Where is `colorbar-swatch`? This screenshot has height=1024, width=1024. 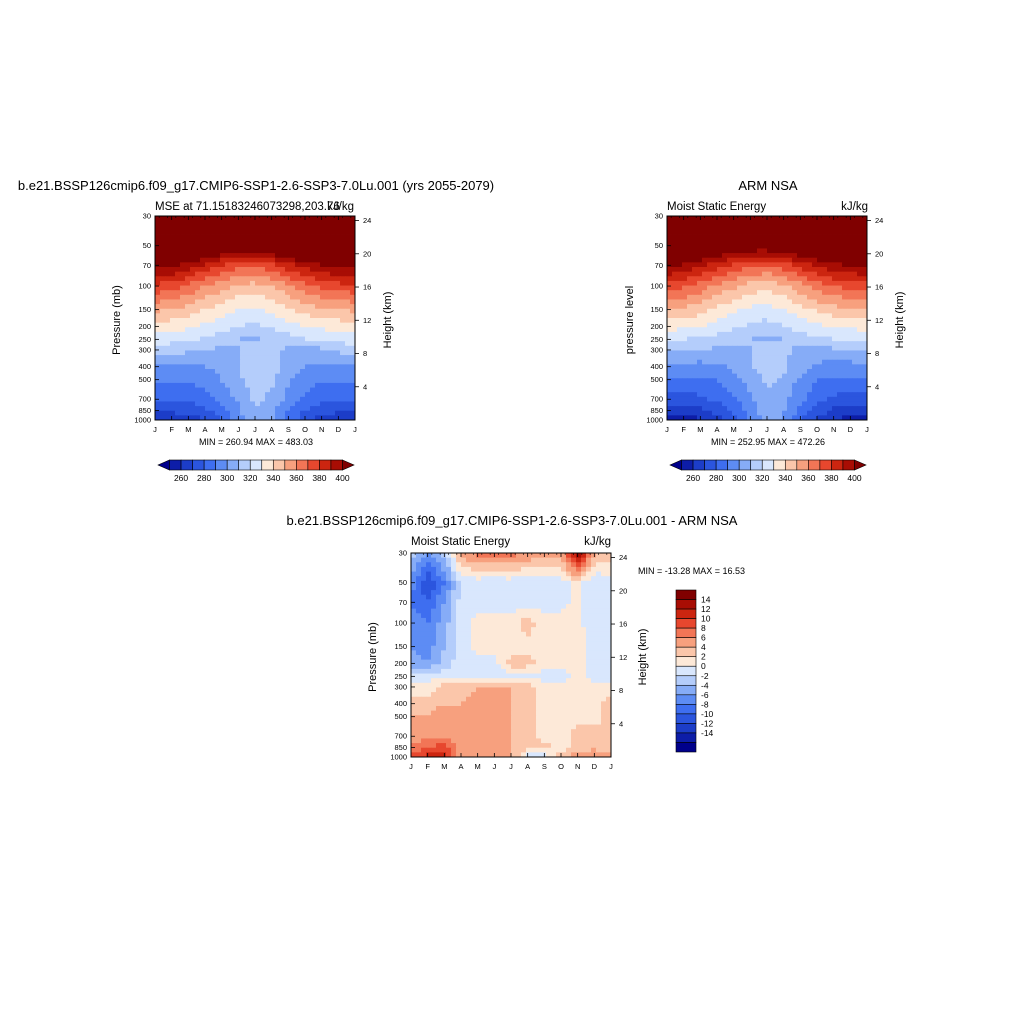
colorbar-swatch is located at coordinates (733, 465).